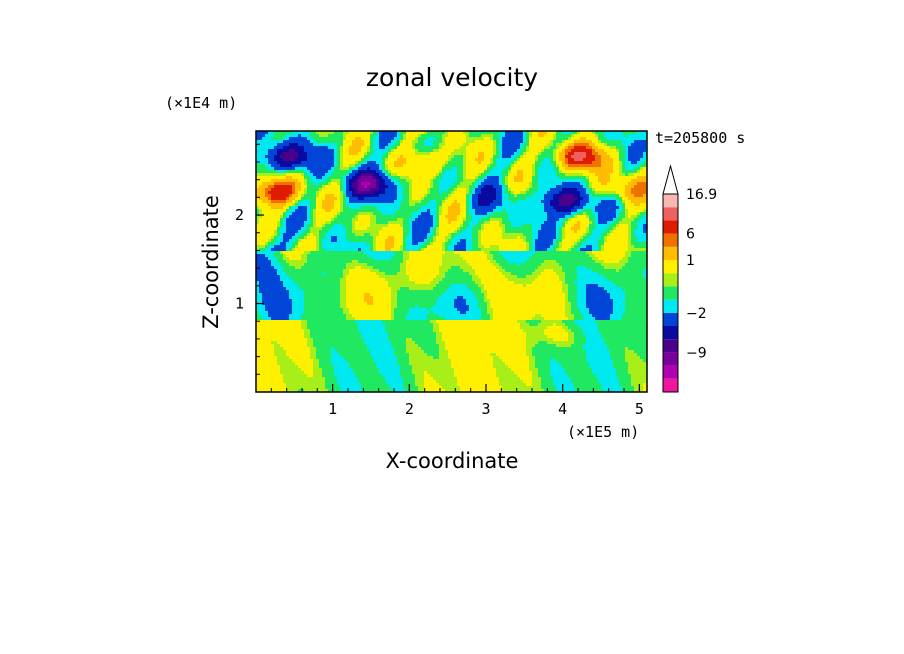 The width and height of the screenshot is (904, 654). What do you see at coordinates (670, 179) in the screenshot?
I see `colorbar-overflow-arrow` at bounding box center [670, 179].